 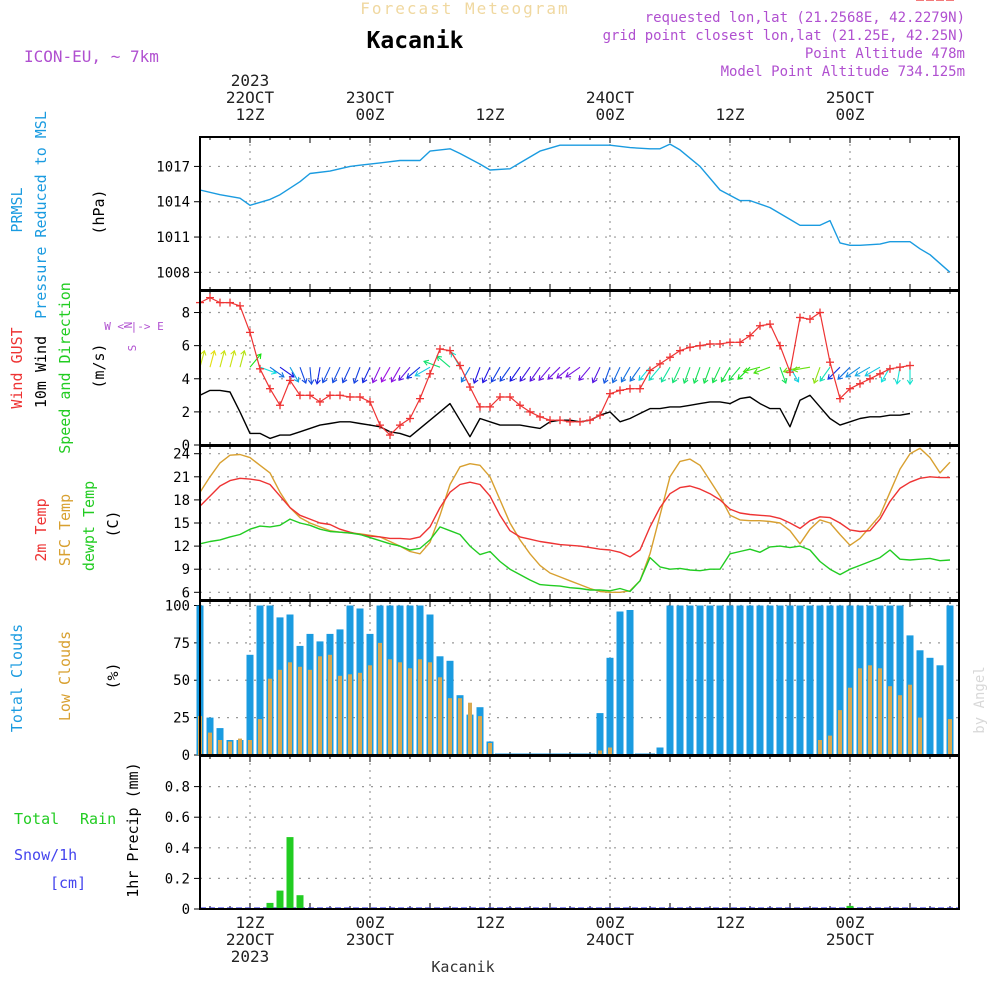 I want to click on top-time-label: 00Z, so click(x=850, y=114).